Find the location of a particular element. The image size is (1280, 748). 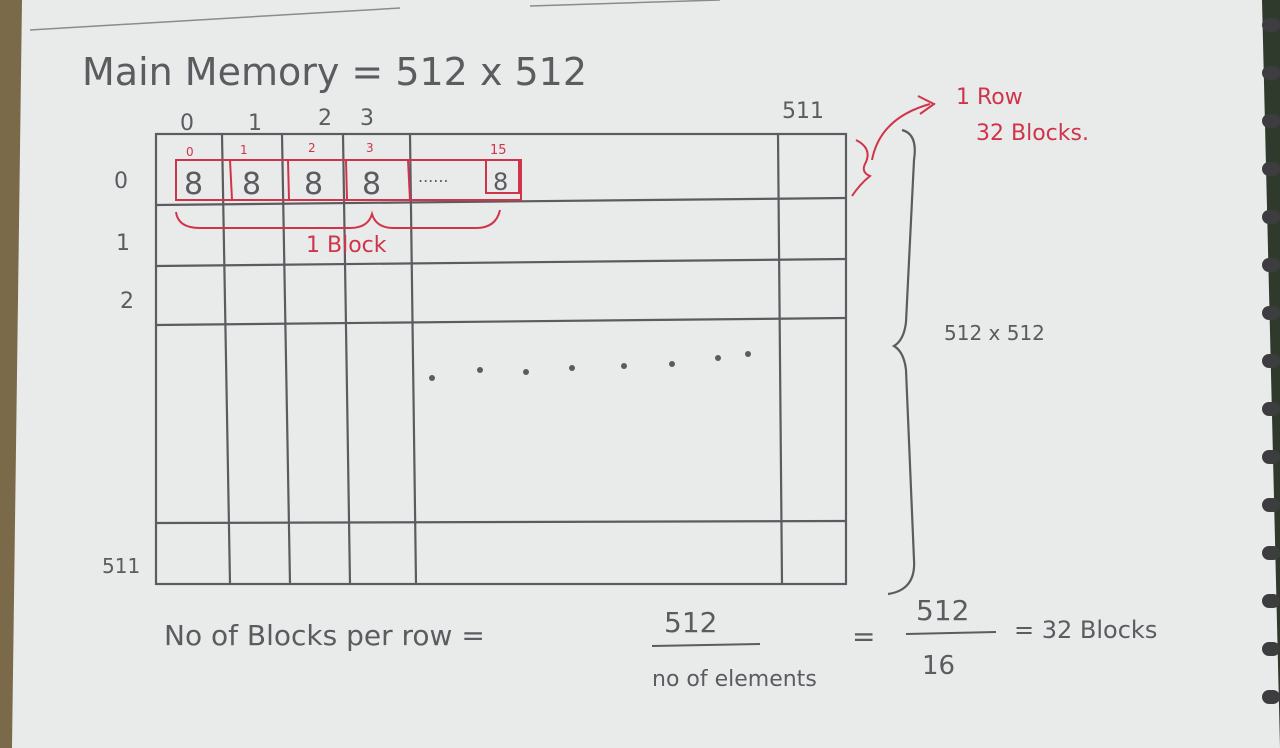

row-arrow is located at coordinates (901, 132).